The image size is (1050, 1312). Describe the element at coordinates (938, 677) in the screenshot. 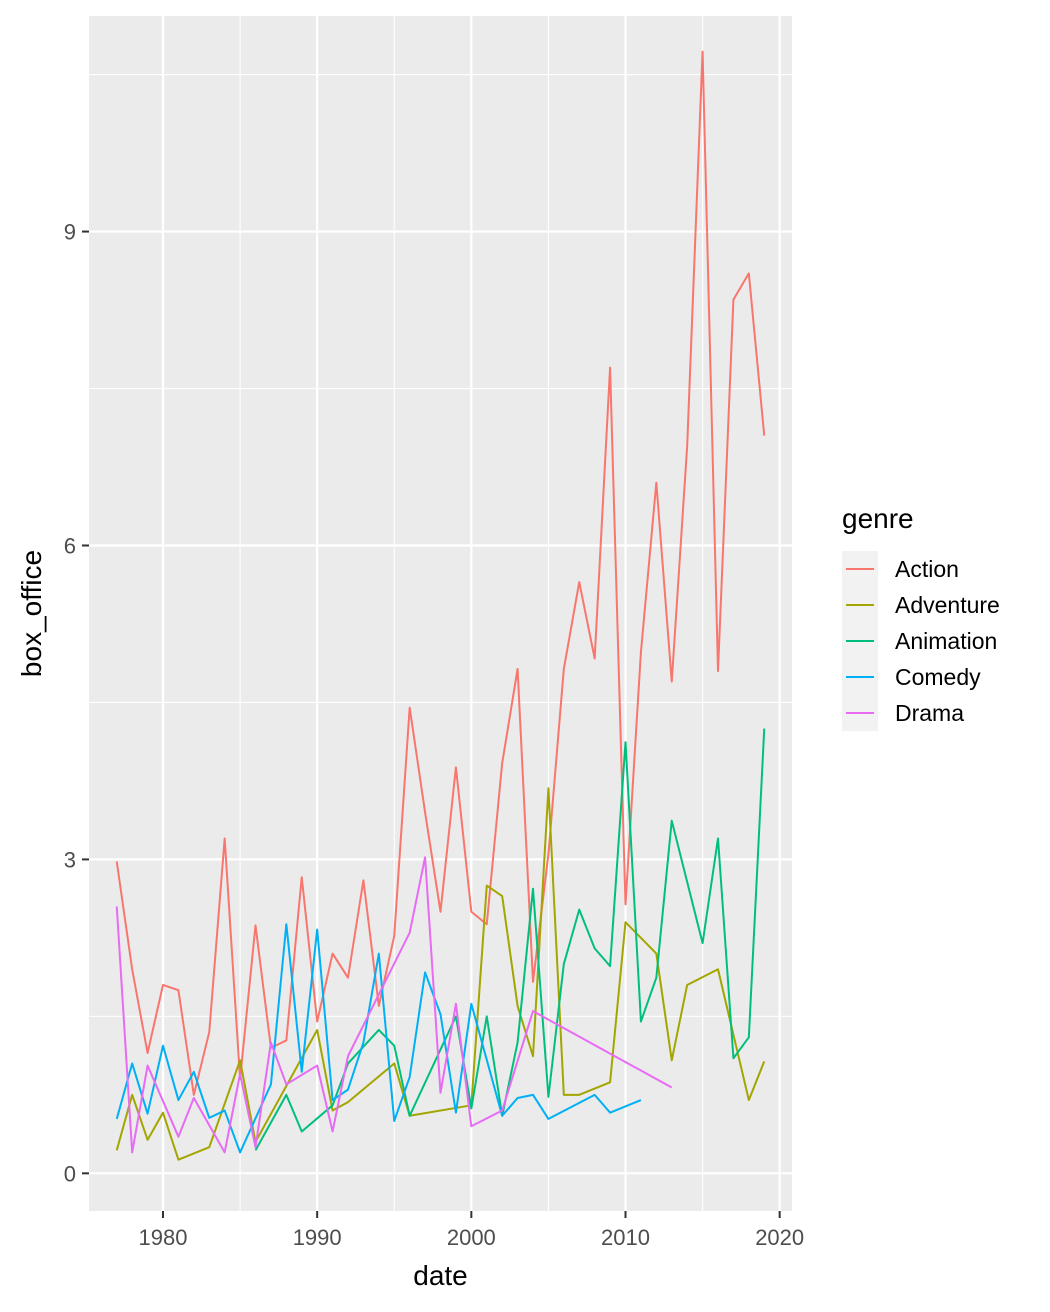

I see `legend-label-comedy: Comedy` at that location.